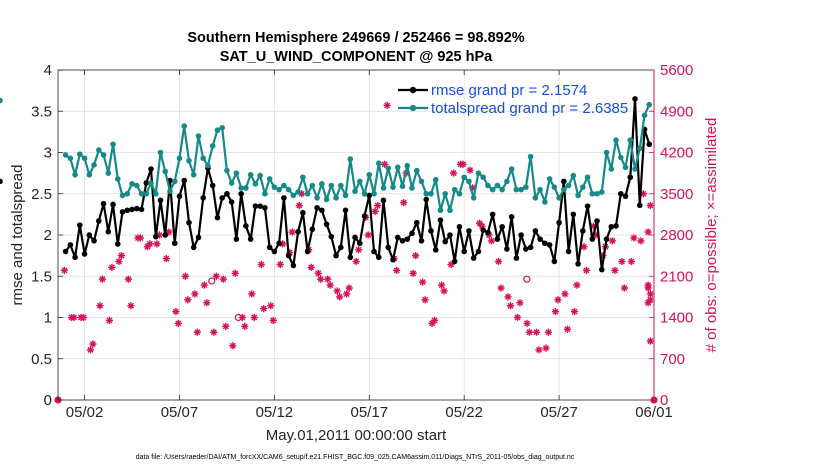  What do you see at coordinates (664, 400) in the screenshot?
I see `y-tick-label-right: 0` at bounding box center [664, 400].